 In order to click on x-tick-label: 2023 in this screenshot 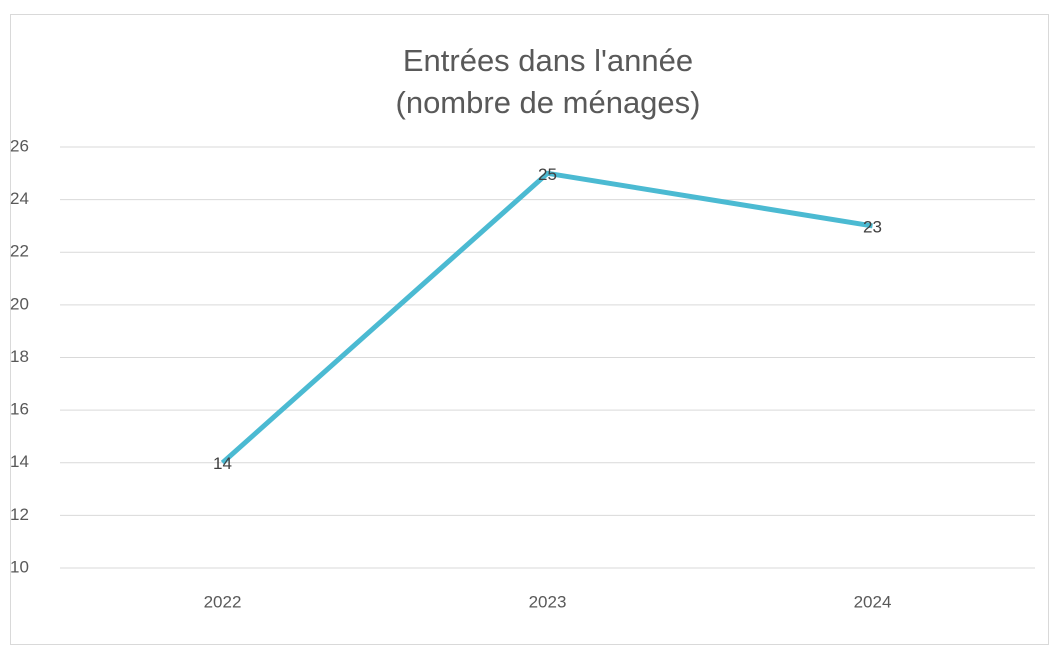, I will do `click(548, 601)`.